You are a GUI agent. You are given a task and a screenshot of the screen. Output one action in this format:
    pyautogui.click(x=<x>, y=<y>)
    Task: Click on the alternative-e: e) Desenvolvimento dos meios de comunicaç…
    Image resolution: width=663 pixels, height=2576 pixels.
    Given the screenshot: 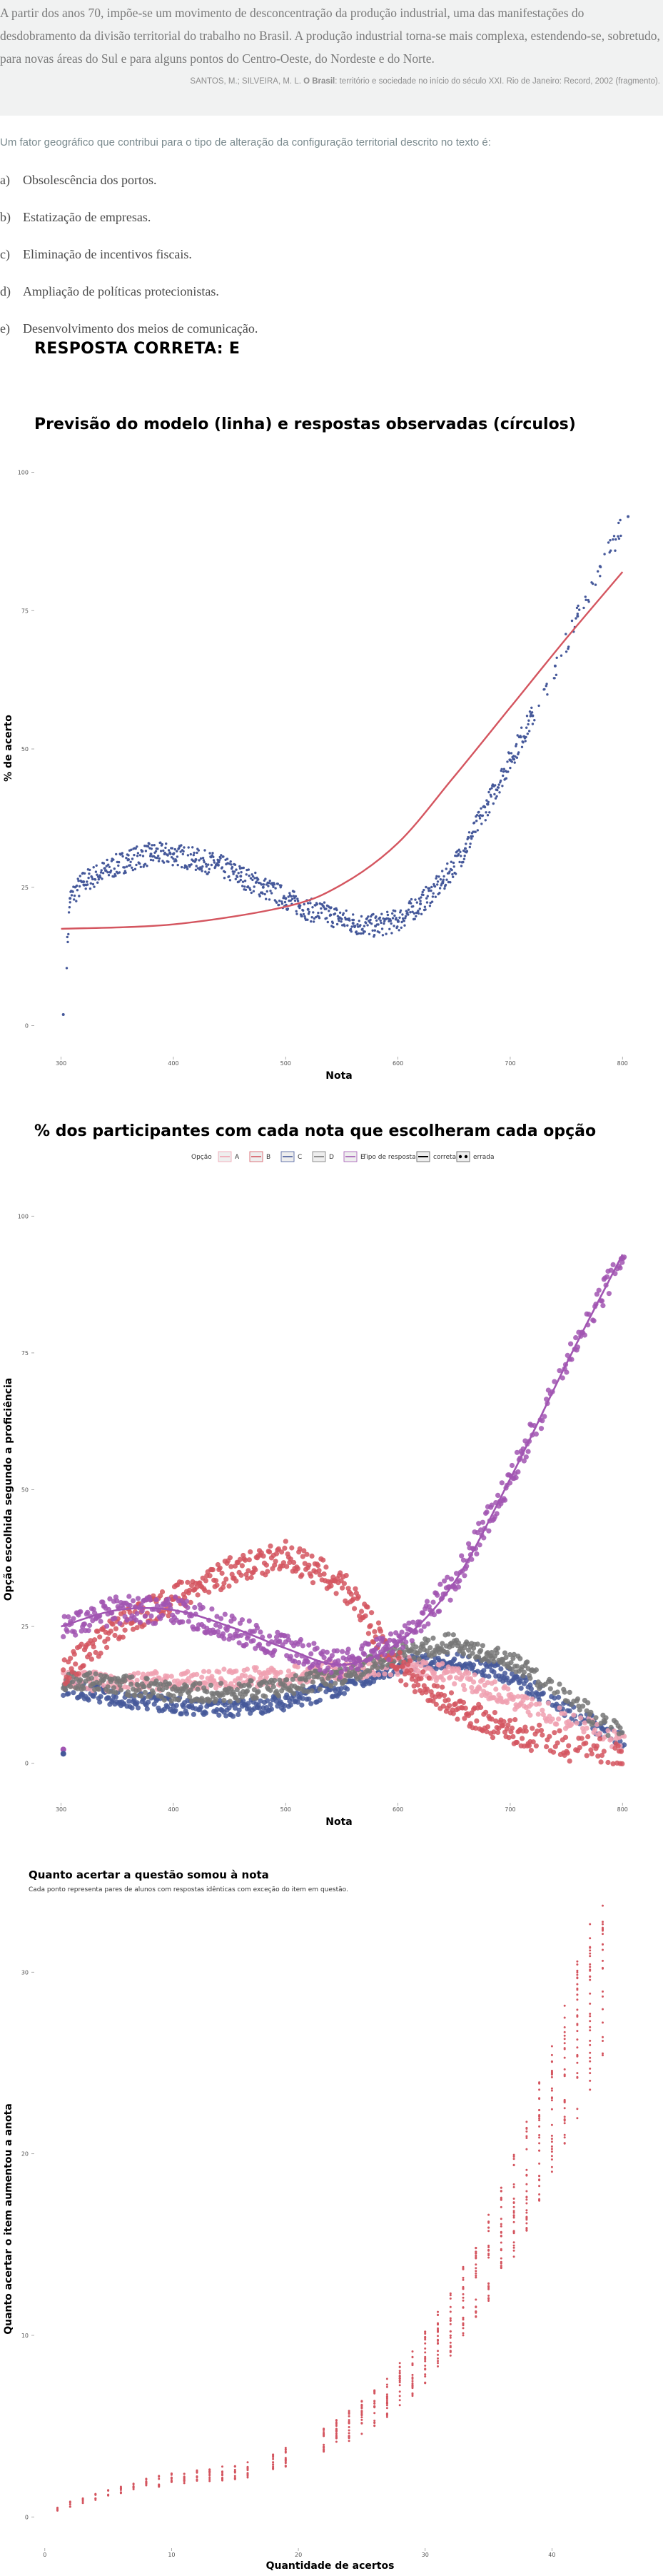 What is the action you would take?
    pyautogui.click(x=129, y=328)
    